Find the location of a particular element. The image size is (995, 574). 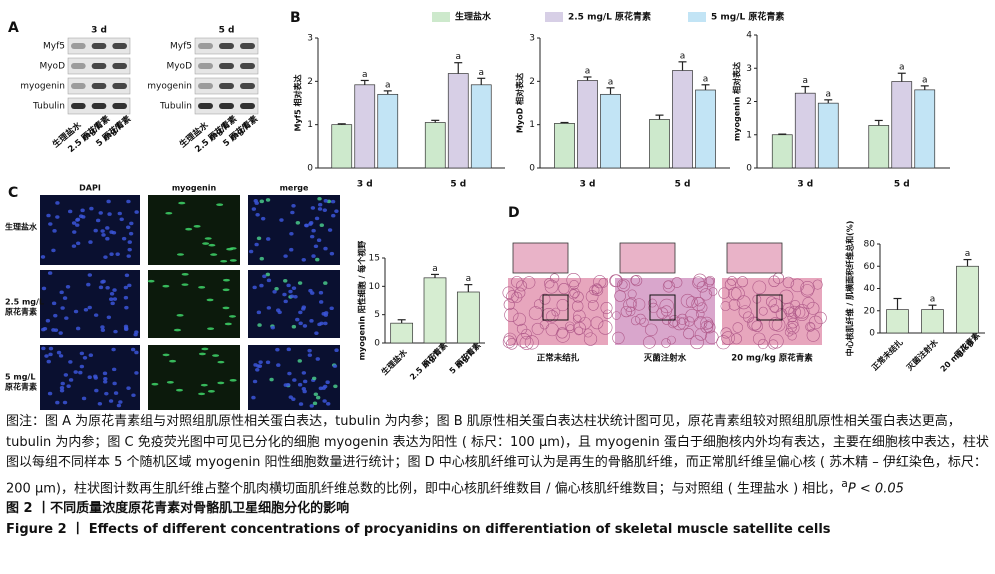

y-axis-label: Myf5 相对表达 is located at coordinates (298, 102).